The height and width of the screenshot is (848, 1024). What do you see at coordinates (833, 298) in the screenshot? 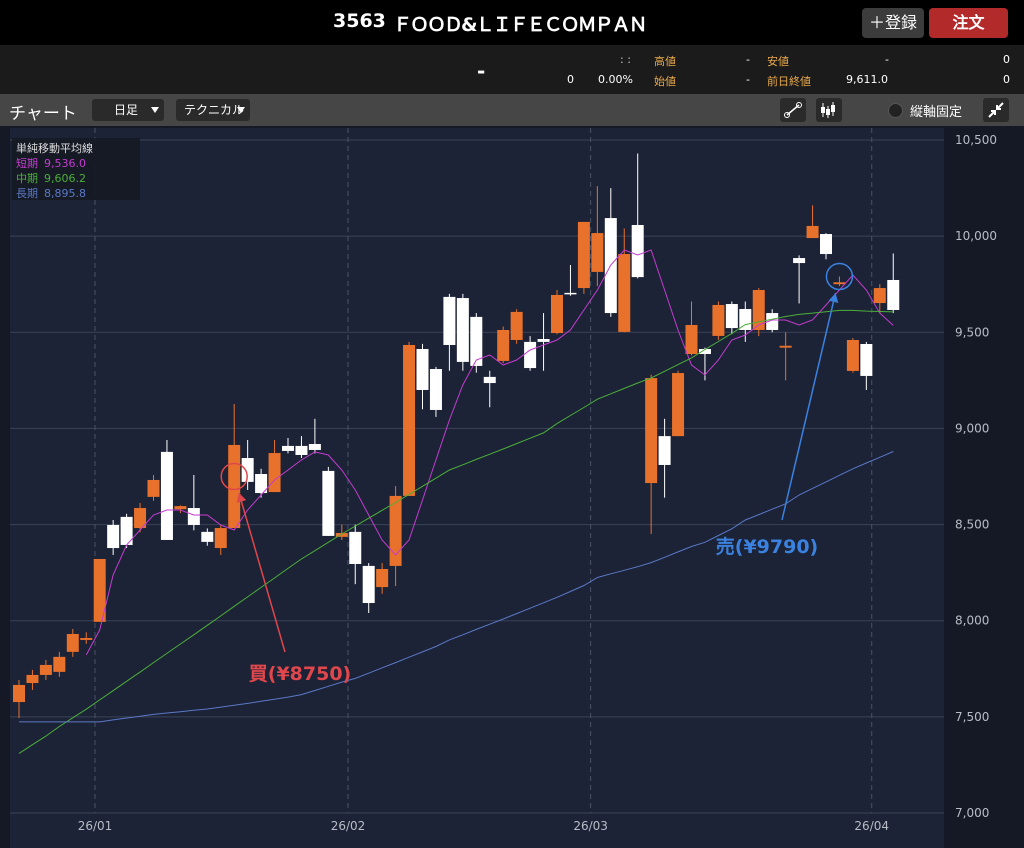
I see `arrow-head` at bounding box center [833, 298].